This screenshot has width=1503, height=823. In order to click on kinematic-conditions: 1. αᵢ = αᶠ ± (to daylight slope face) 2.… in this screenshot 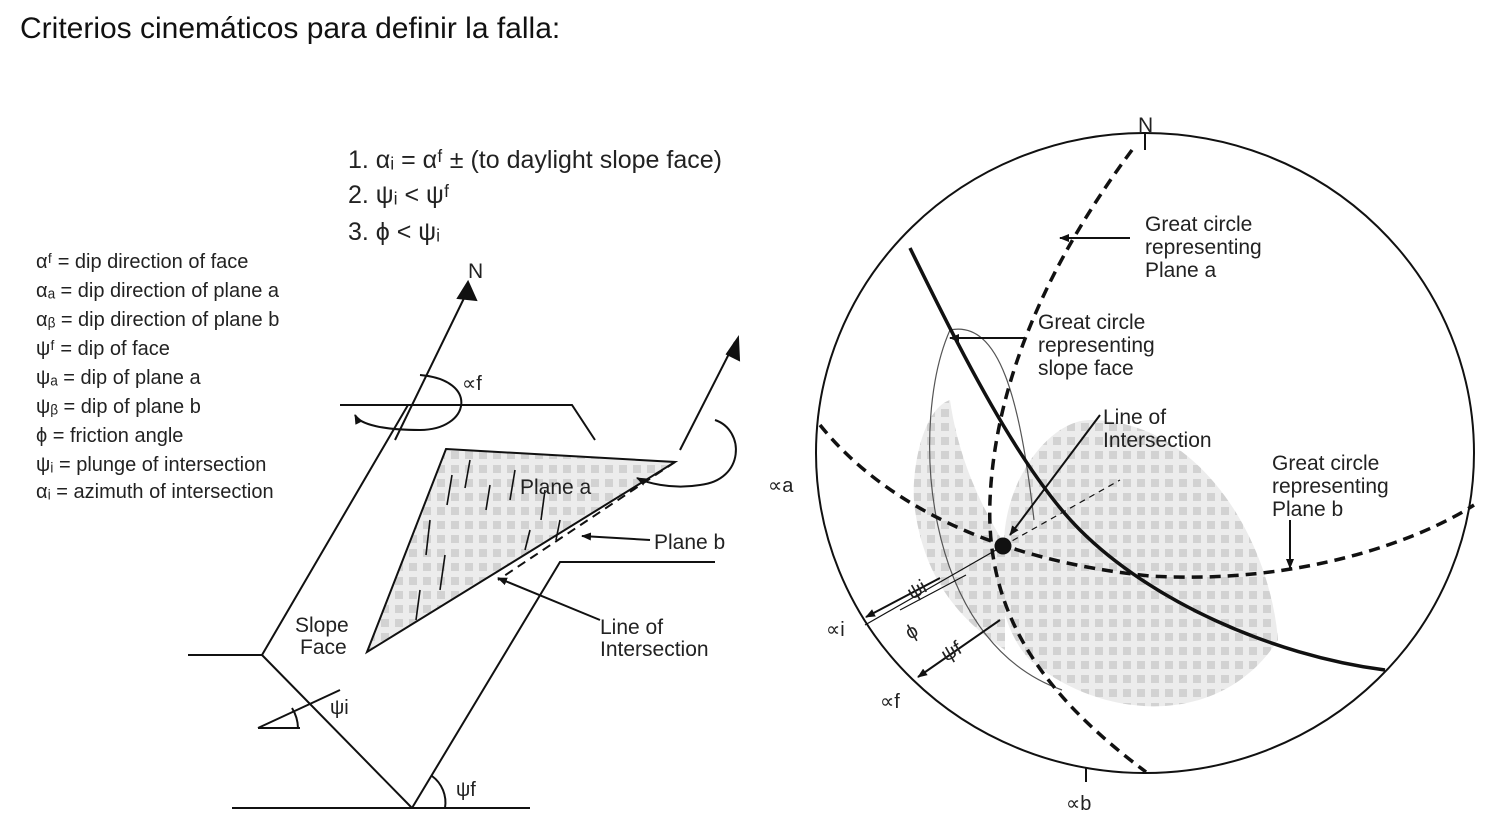, I will do `click(535, 196)`.